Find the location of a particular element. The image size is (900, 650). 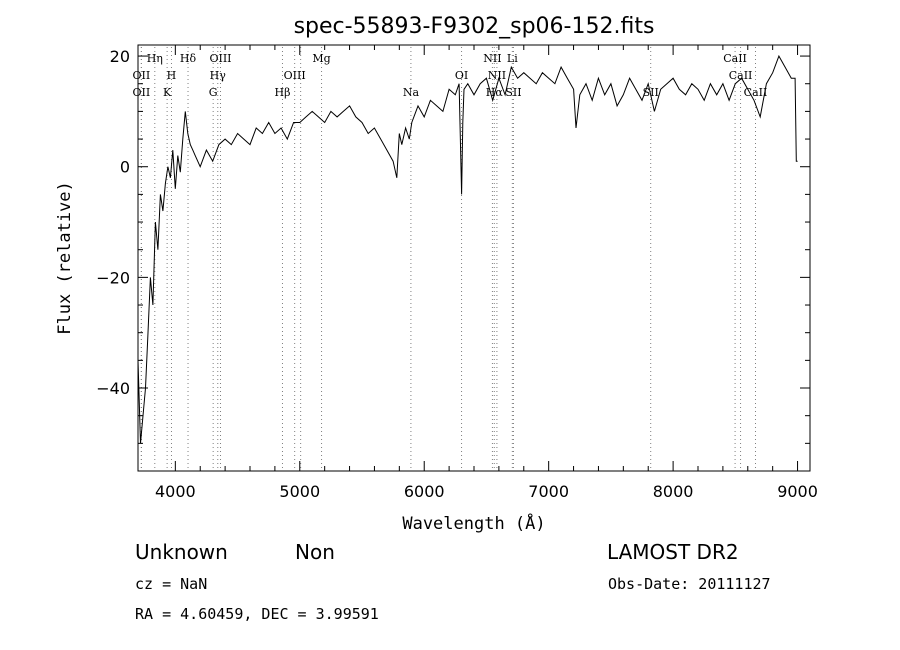

chart-title: spec-55893-F9302_sp06-152.fits is located at coordinates (474, 26).